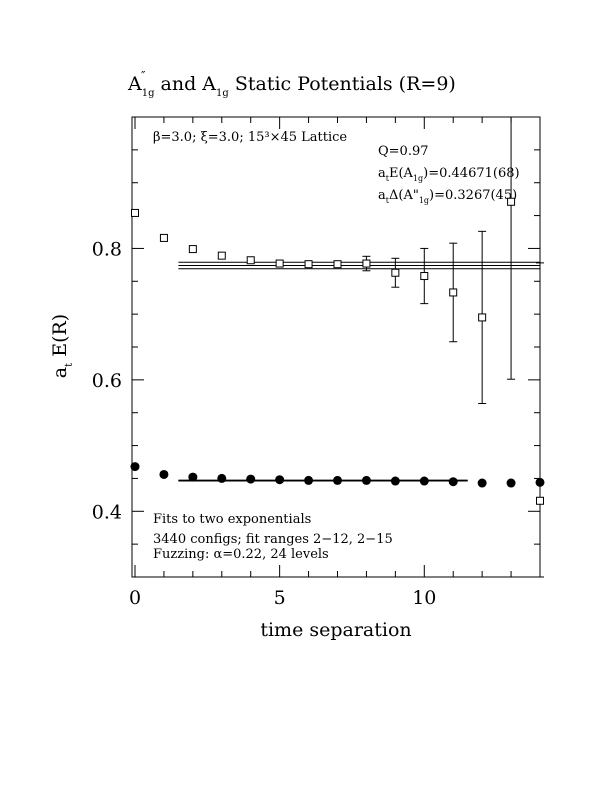  What do you see at coordinates (107, 512) in the screenshot?
I see `y-tick-label-0: 0.4` at bounding box center [107, 512].